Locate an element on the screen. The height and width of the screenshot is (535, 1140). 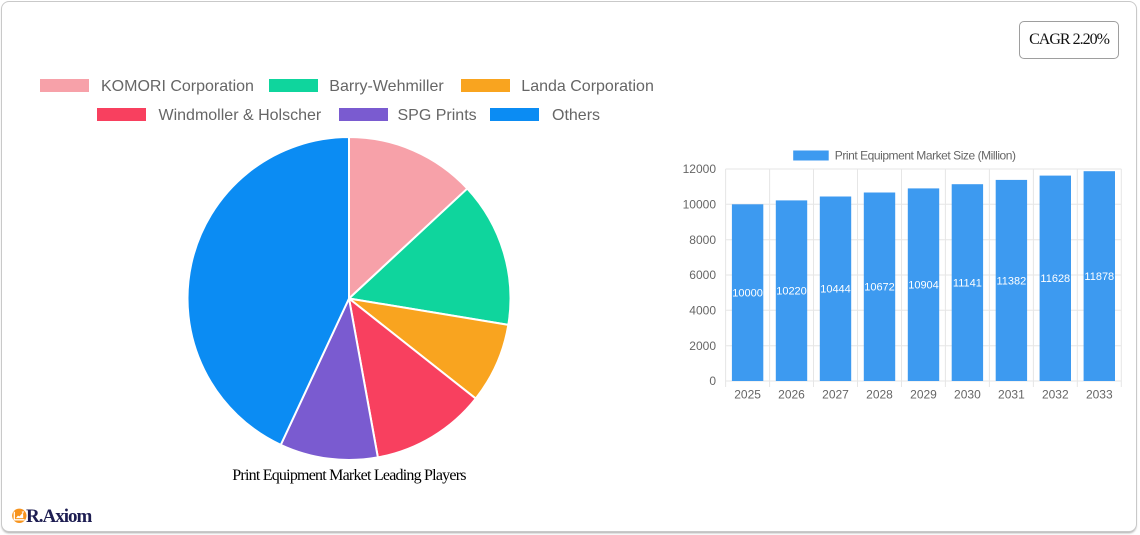
svg-text: 2029 is located at coordinates (923, 395).